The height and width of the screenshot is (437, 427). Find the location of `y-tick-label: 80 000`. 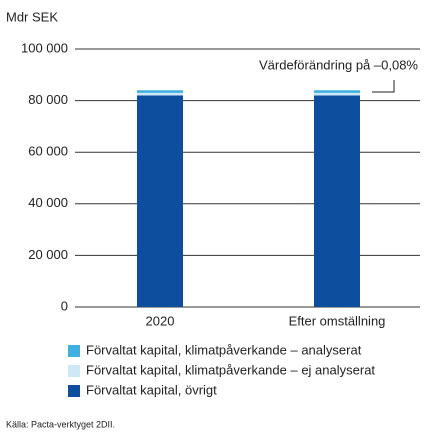

y-tick-label: 80 000 is located at coordinates (48, 99).